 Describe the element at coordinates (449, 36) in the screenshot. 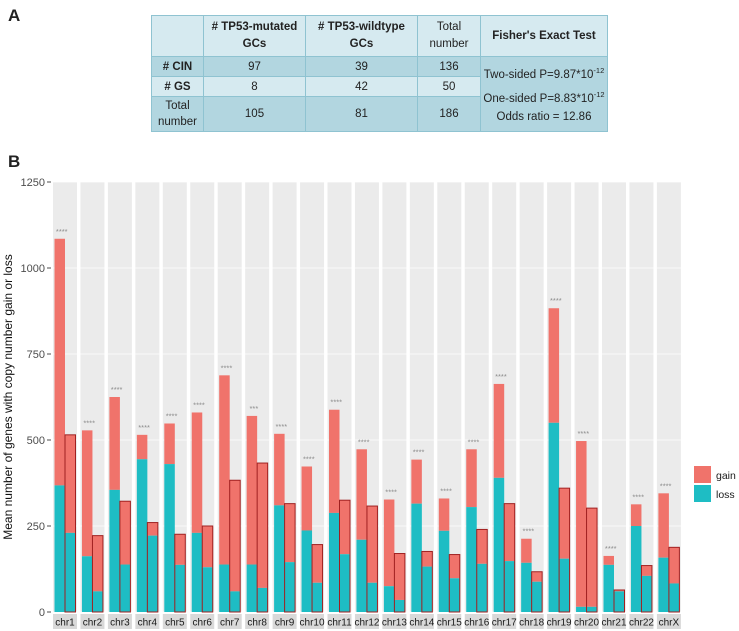

I see `header-total: Total number` at that location.